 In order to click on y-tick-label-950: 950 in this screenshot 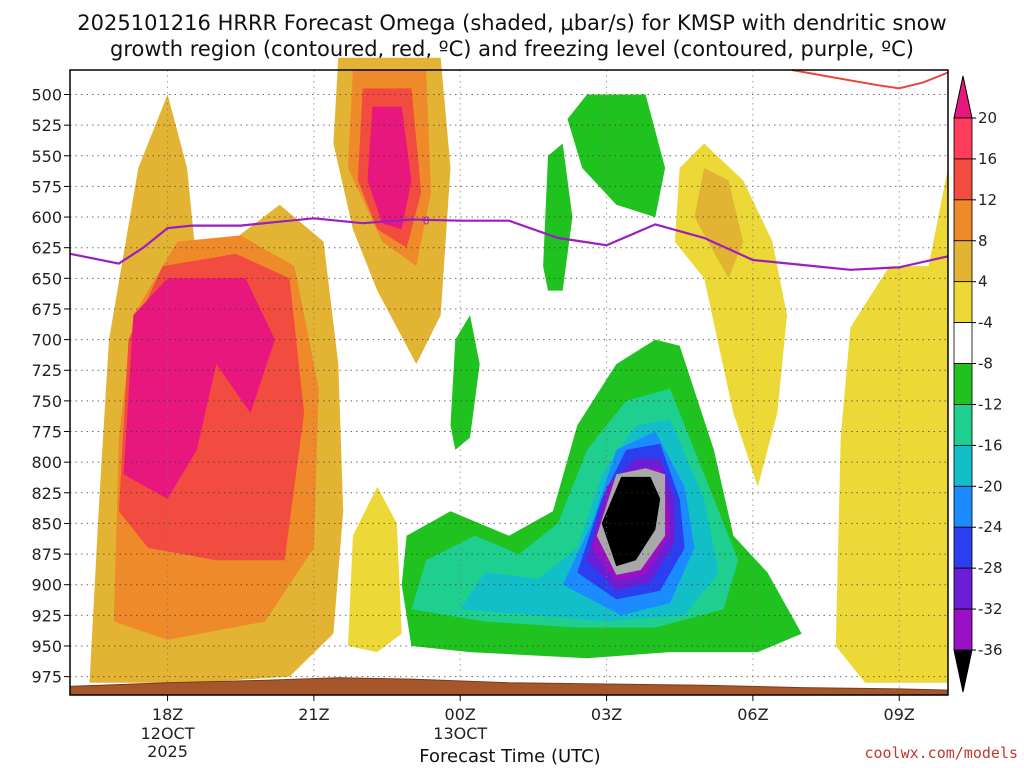, I will do `click(46, 646)`.